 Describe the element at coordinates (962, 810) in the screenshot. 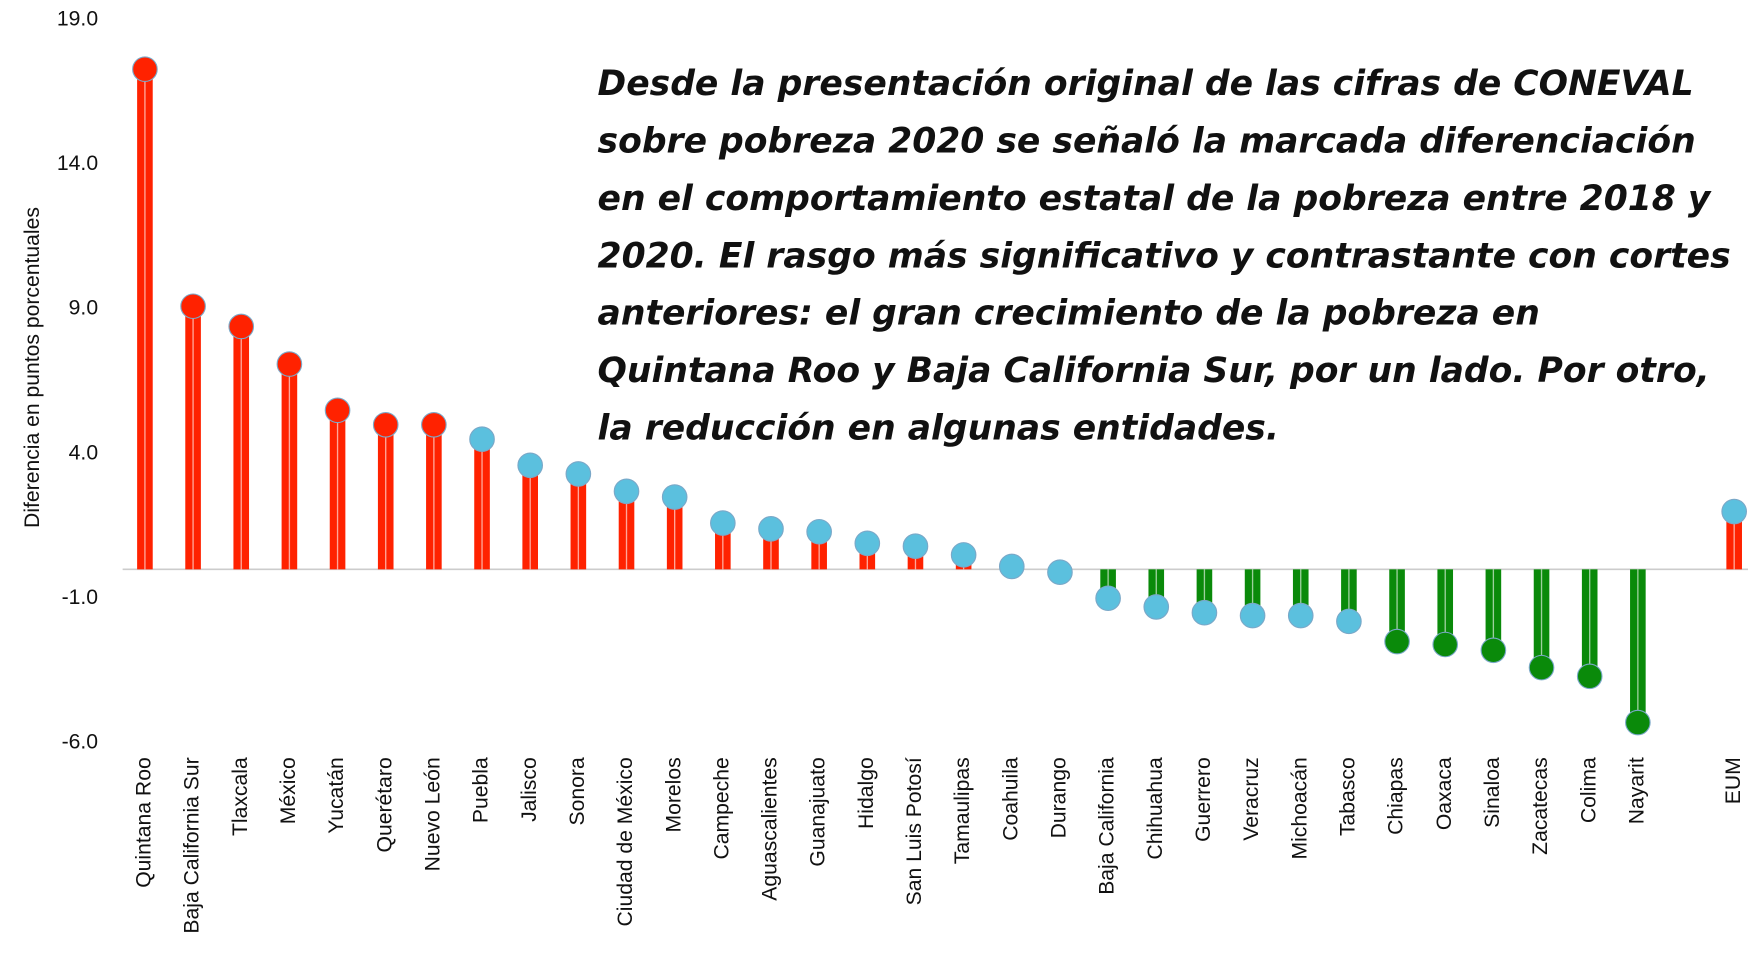

I see `x-tick-label: Tamaulipas` at that location.